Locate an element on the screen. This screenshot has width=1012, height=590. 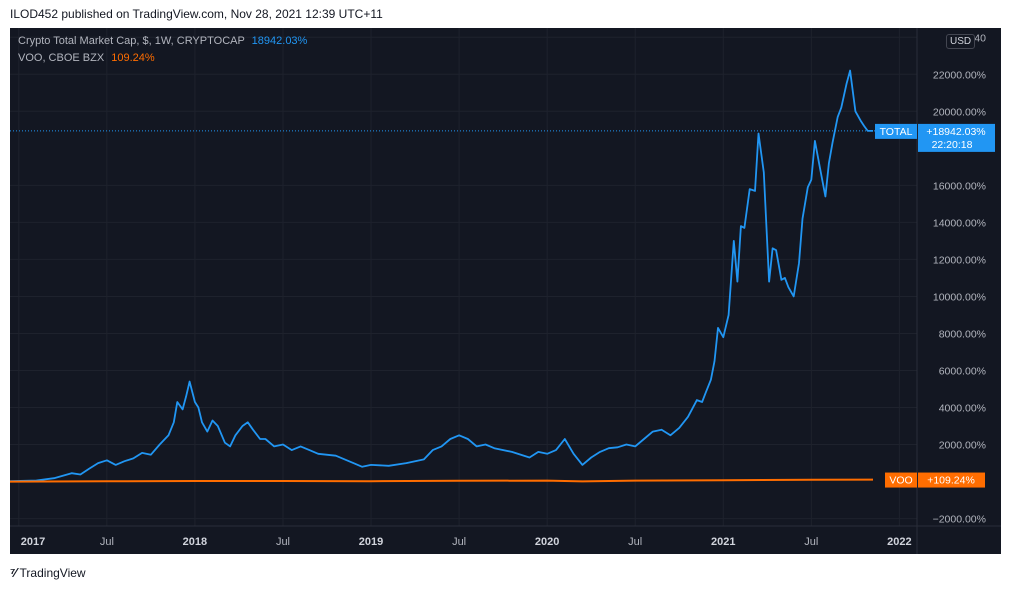
price-labels: TOTAL +18942.03%22:20:18 VOO +109.24% is located at coordinates (935, 305).